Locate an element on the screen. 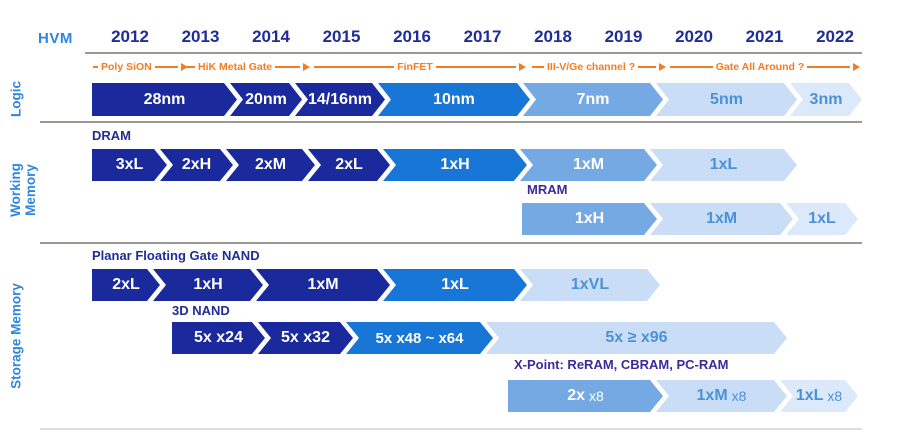  chevron-logic-3nm: 3nm is located at coordinates (826, 99).